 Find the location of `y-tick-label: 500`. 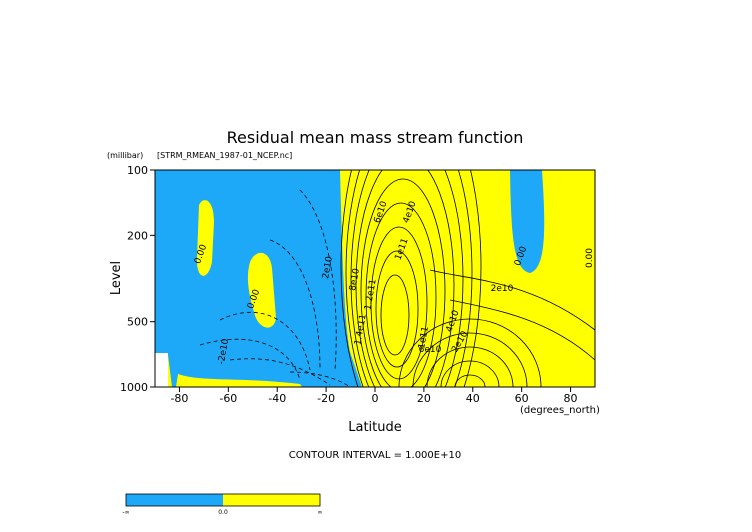

y-tick-label: 500 is located at coordinates (137, 322).